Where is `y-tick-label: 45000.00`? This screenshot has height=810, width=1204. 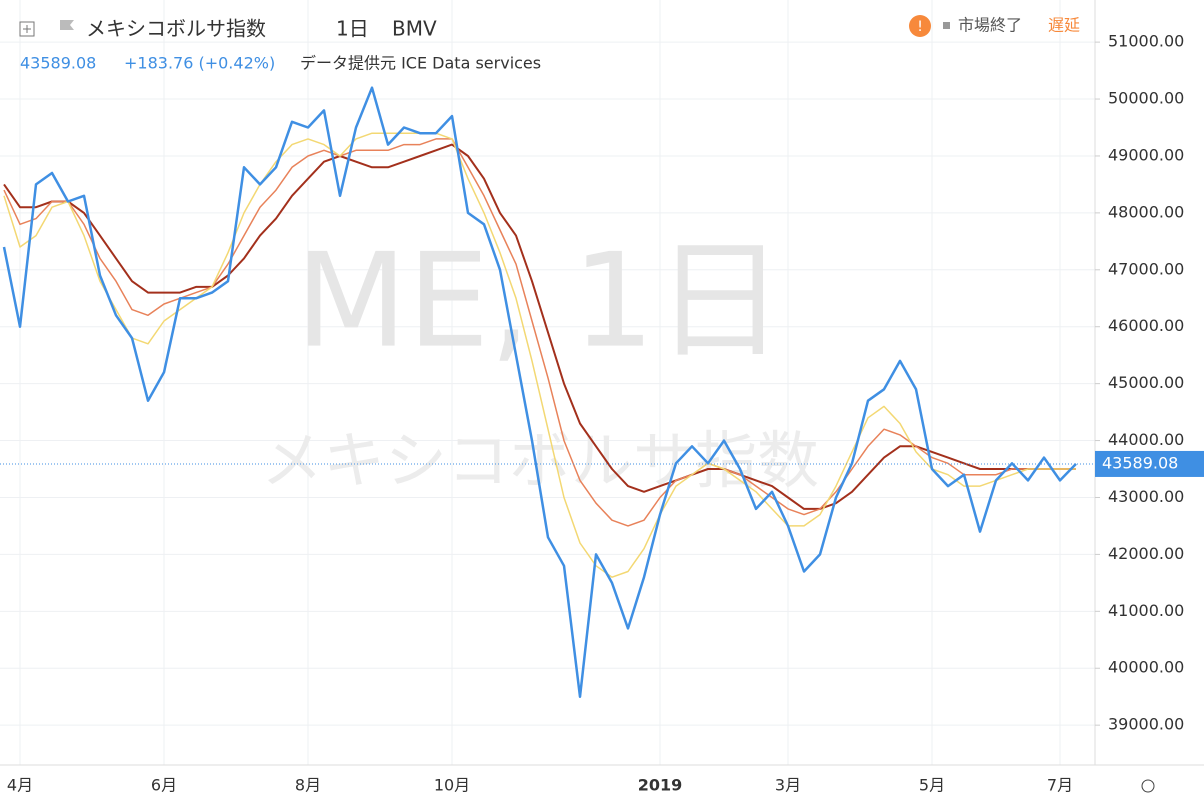
y-tick-label: 45000.00 is located at coordinates (1146, 382).